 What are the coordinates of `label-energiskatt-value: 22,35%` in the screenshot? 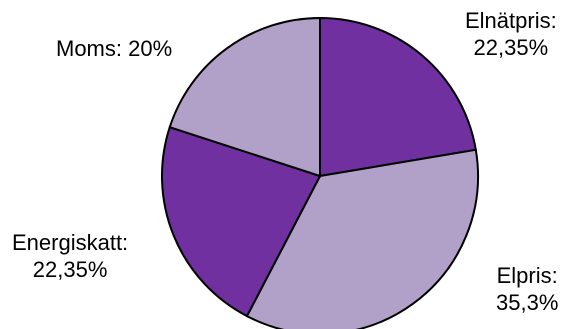 It's located at (70, 269).